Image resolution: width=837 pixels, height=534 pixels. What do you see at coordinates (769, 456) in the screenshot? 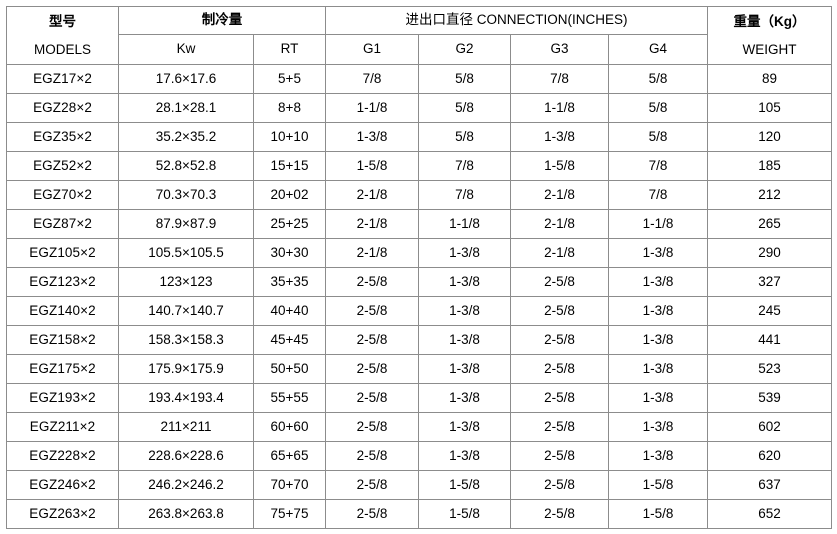
I see `cell-weight: 620` at bounding box center [769, 456].